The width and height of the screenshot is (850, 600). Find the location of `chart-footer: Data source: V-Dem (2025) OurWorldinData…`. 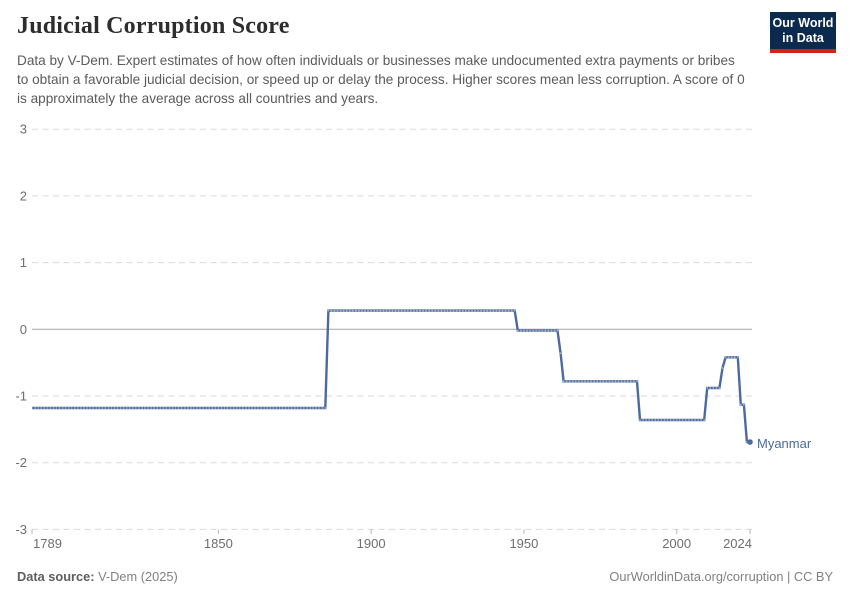

chart-footer: Data source: V-Dem (2025) OurWorldinData… is located at coordinates (425, 576).